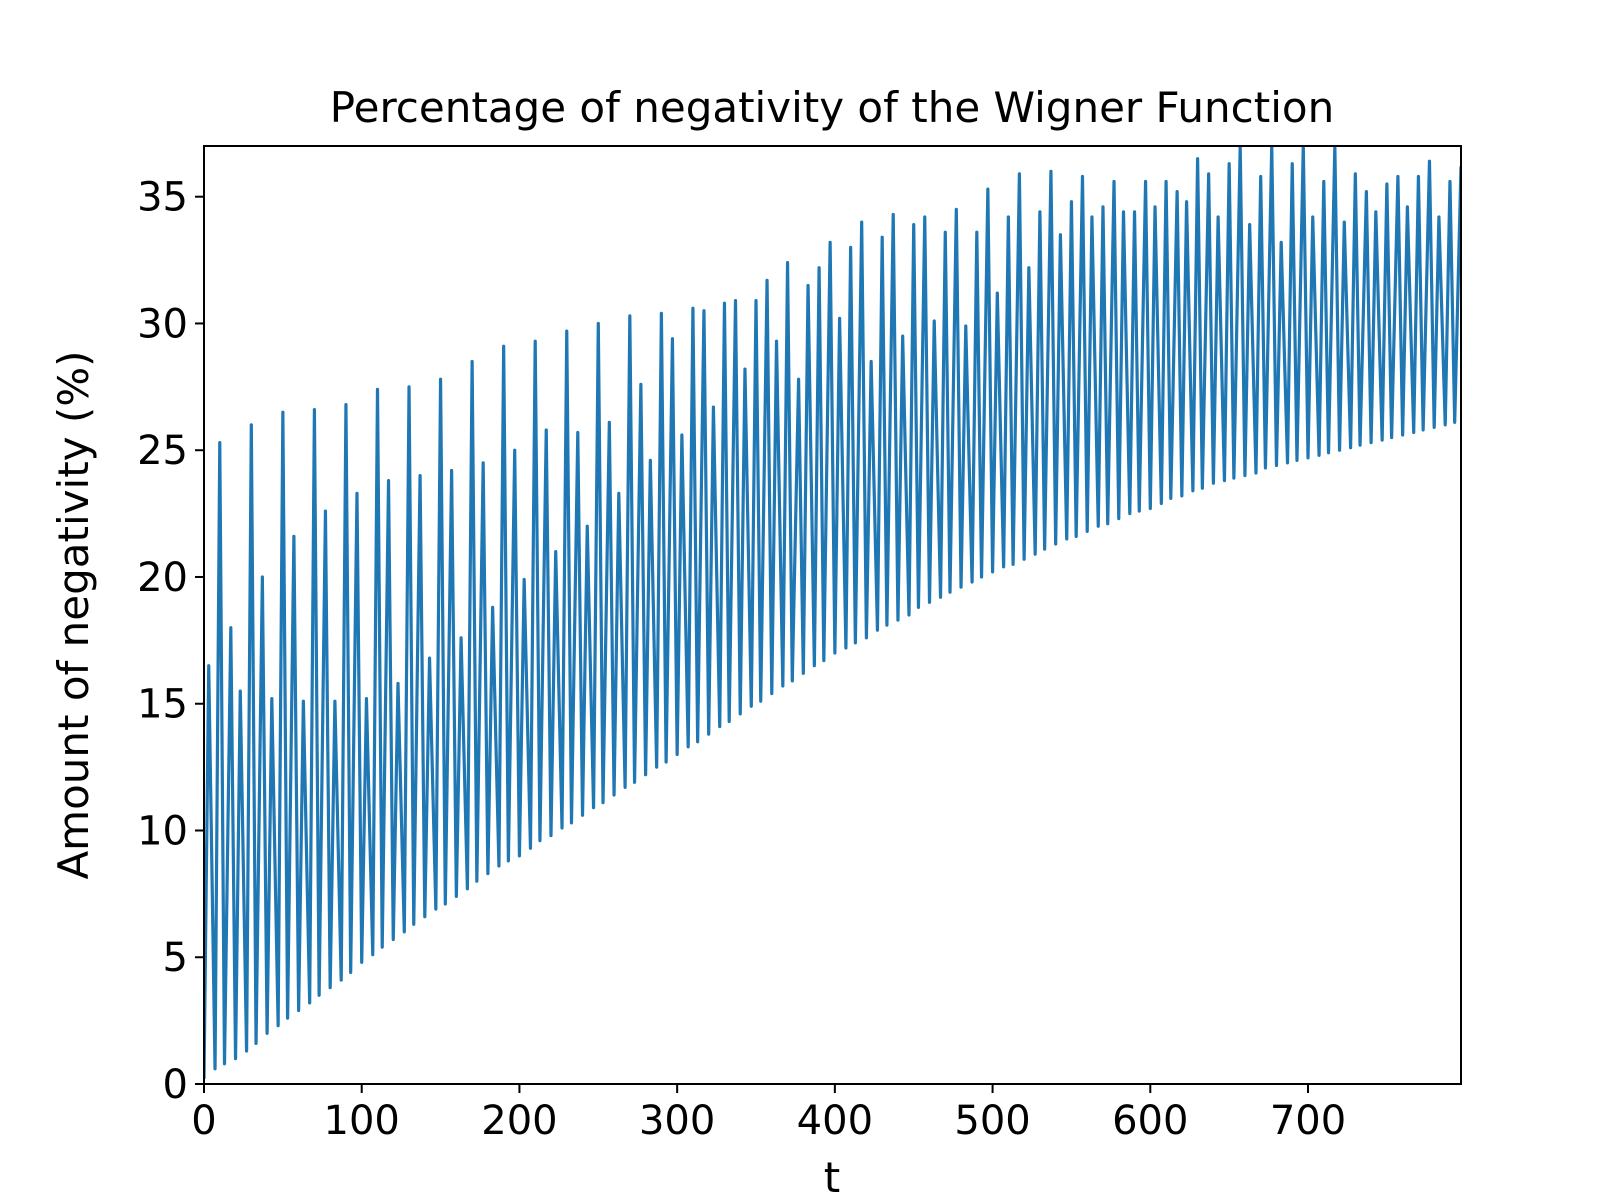 The image size is (1600, 1200). I want to click on y-tick-label: 20, so click(162, 578).